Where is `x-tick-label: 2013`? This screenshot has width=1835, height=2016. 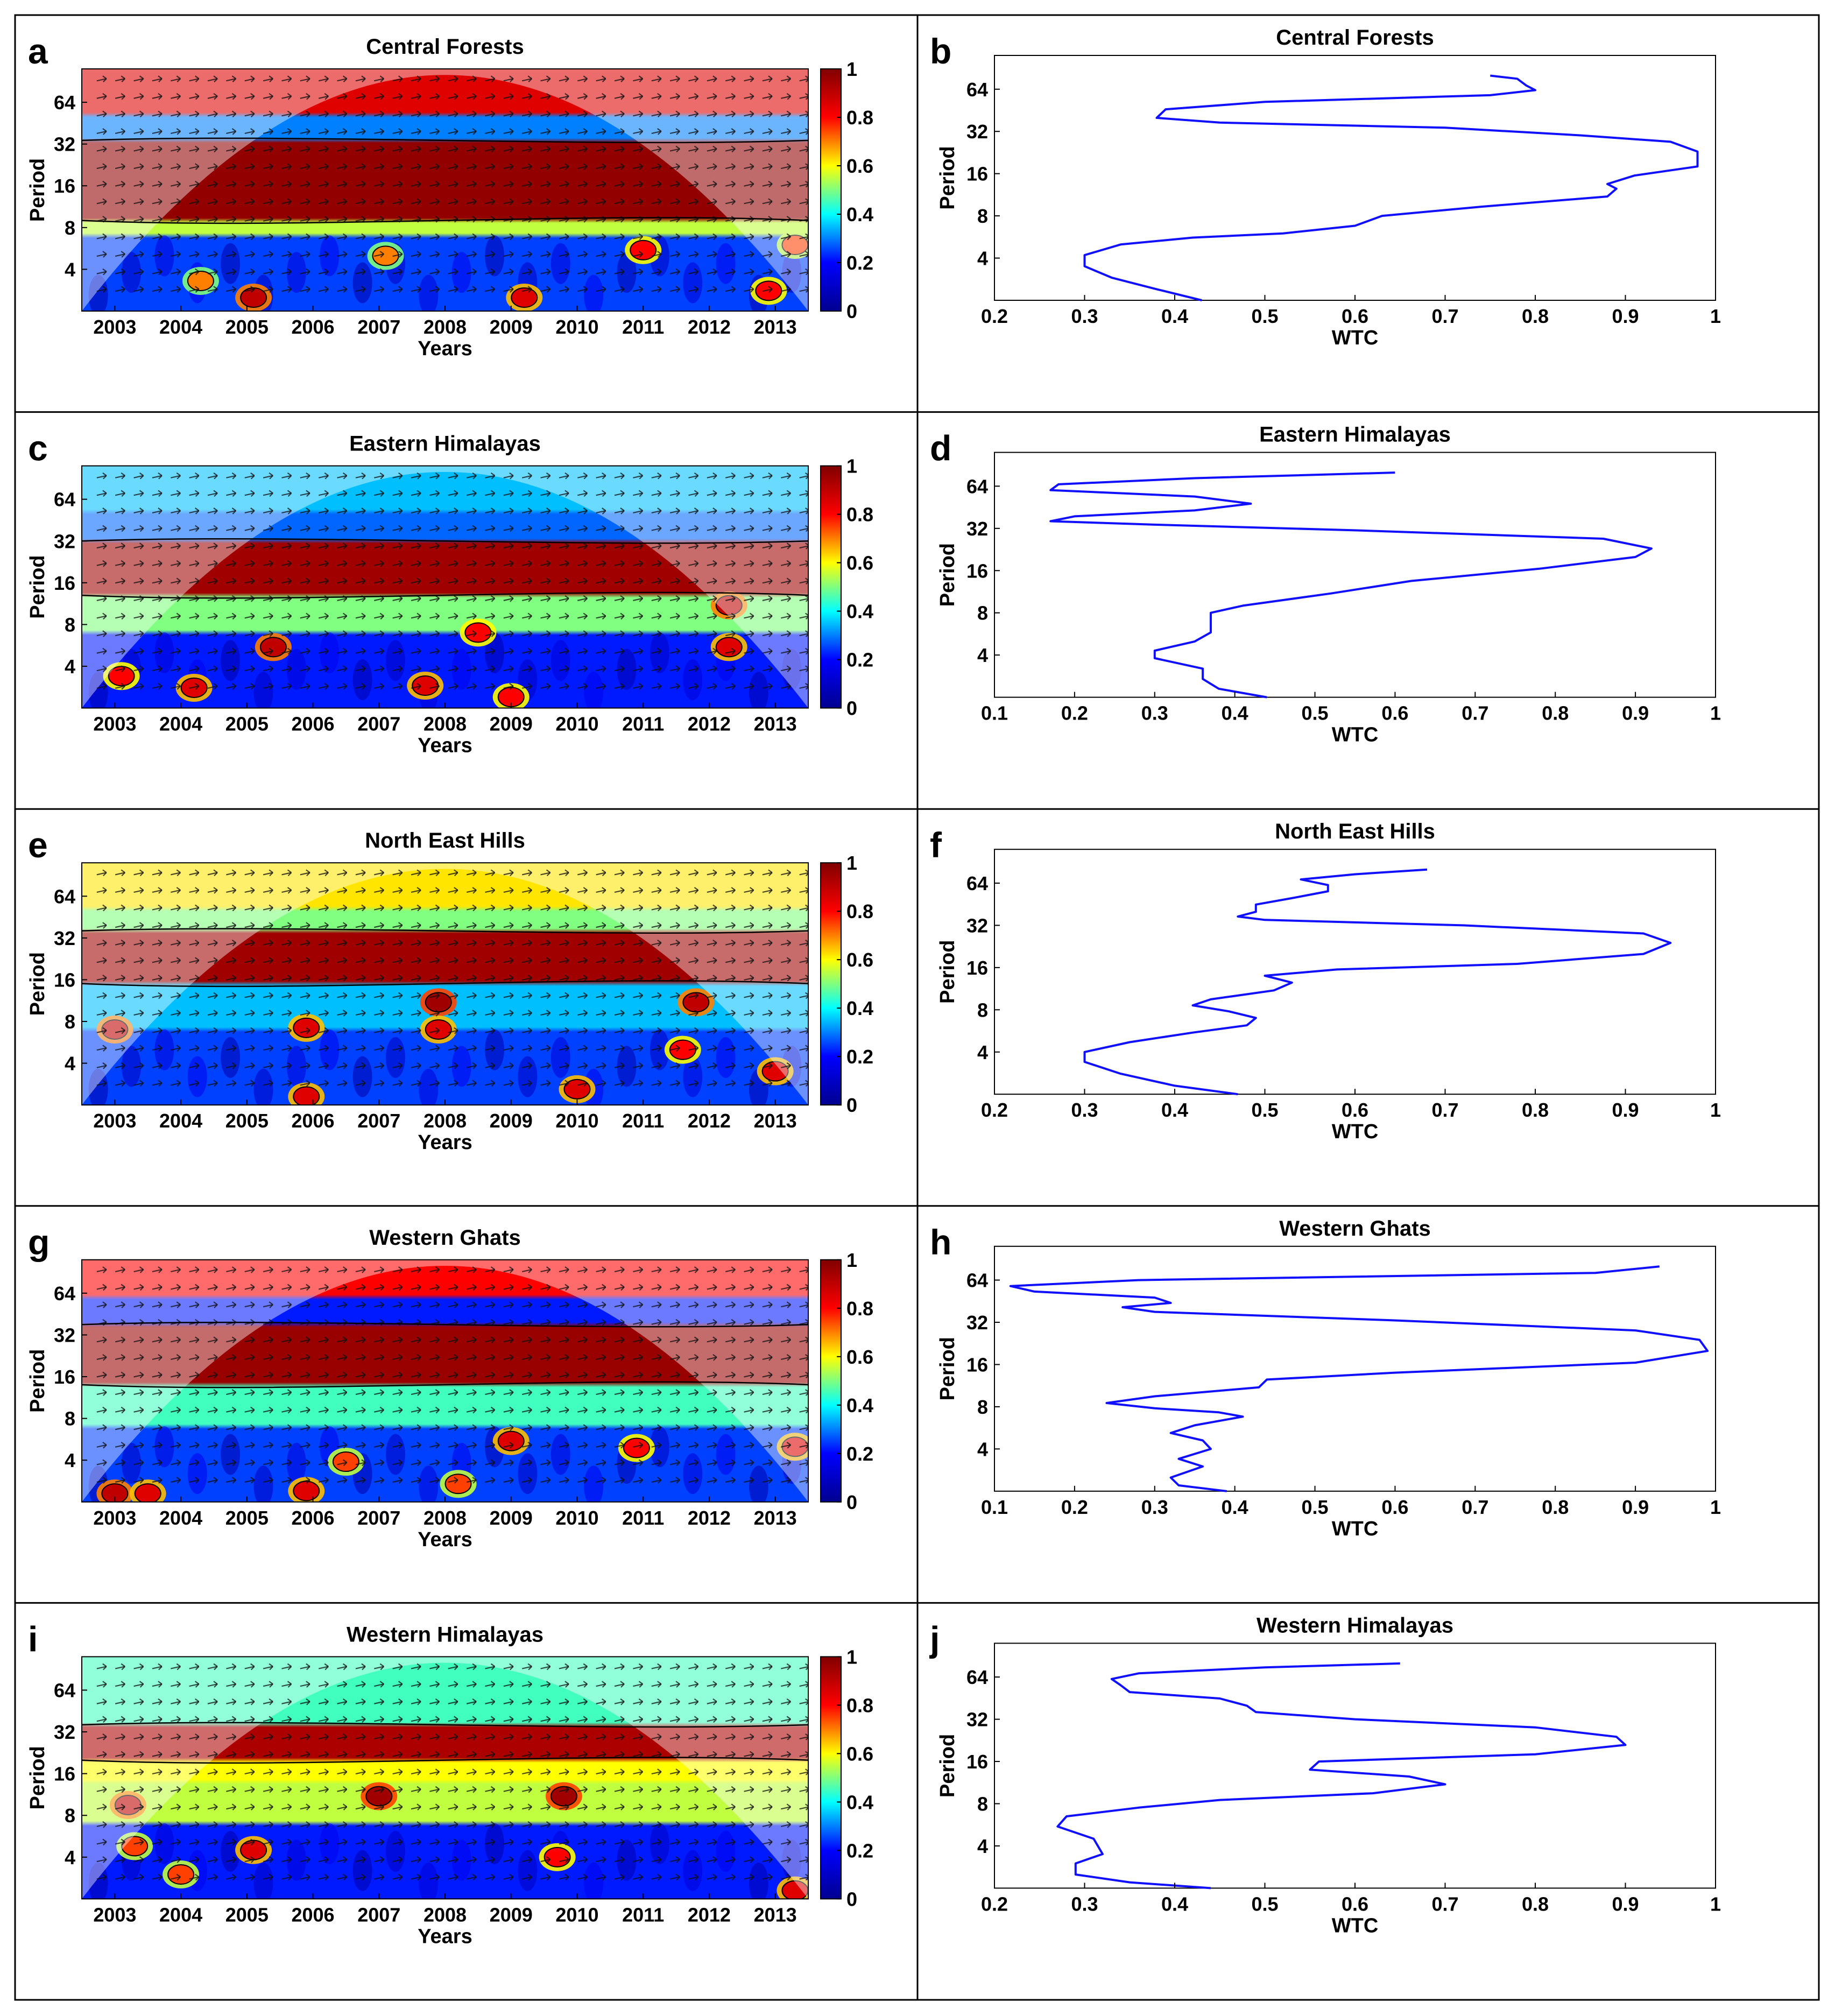
x-tick-label: 2013 is located at coordinates (775, 1518).